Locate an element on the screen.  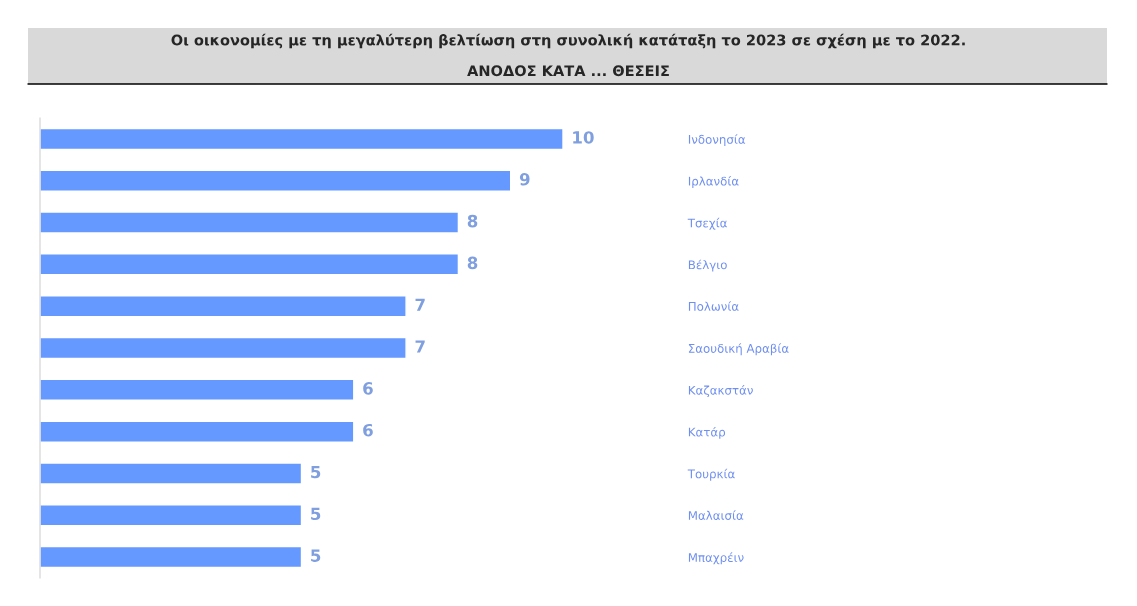
y-tick-label: Κατάρ is located at coordinates (707, 432).